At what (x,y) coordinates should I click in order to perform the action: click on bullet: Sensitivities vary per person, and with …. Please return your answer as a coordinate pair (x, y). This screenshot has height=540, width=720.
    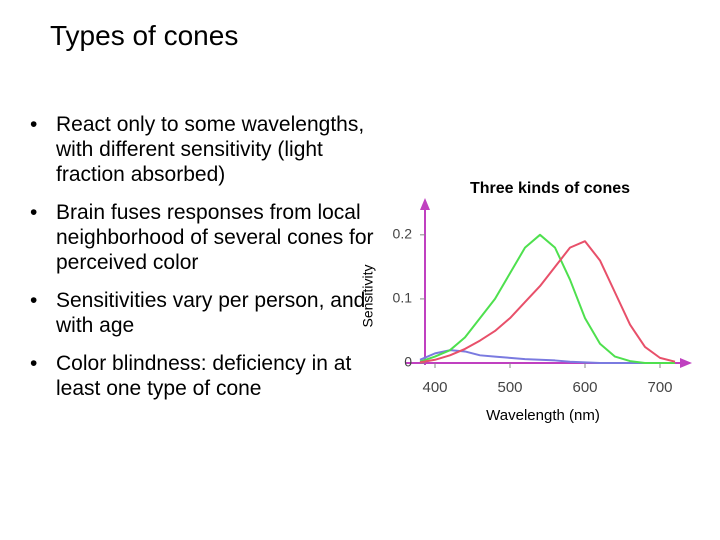
    Looking at the image, I should click on (202, 313).